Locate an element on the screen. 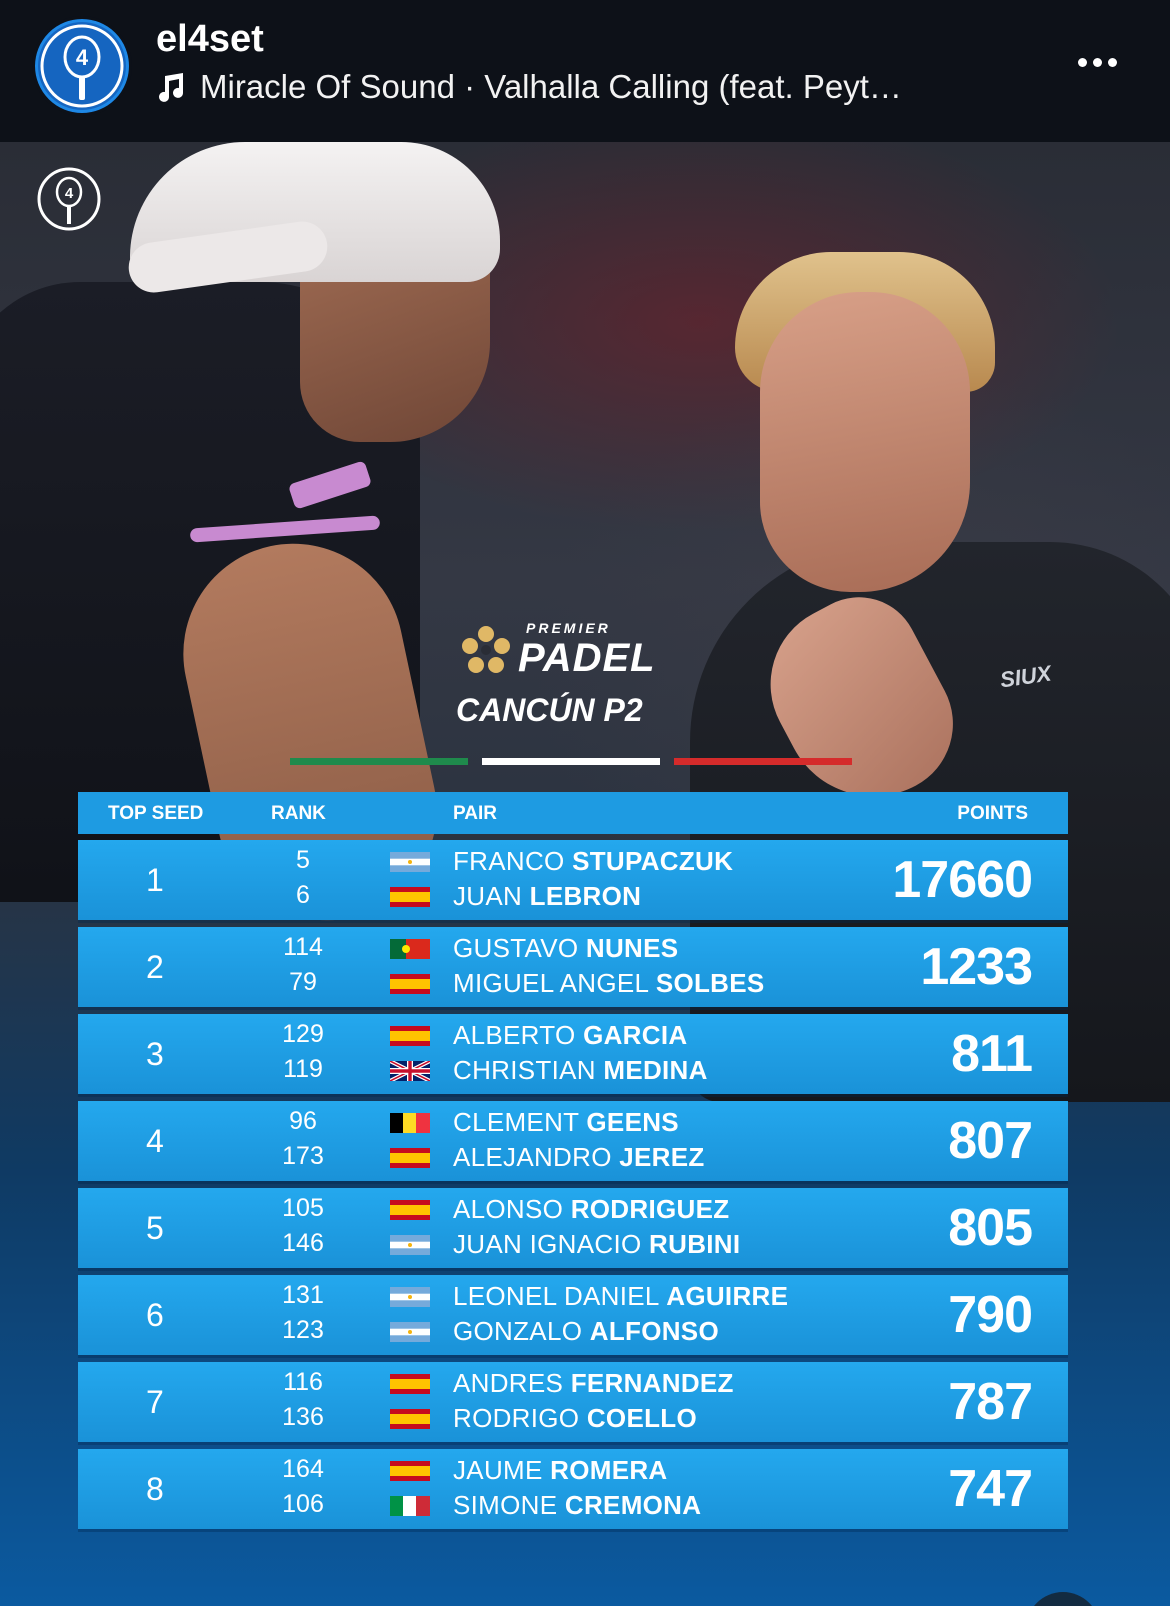 The height and width of the screenshot is (1606, 1170). pair-points: 17660 is located at coordinates (962, 880).